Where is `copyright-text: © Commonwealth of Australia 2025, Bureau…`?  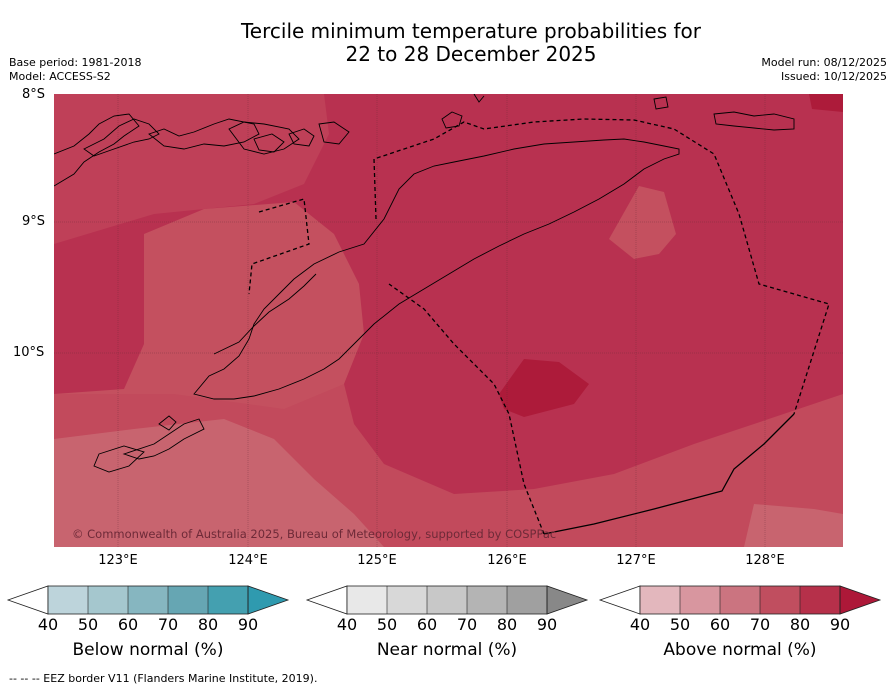
copyright-text: © Commonwealth of Australia 2025, Bureau… is located at coordinates (314, 534).